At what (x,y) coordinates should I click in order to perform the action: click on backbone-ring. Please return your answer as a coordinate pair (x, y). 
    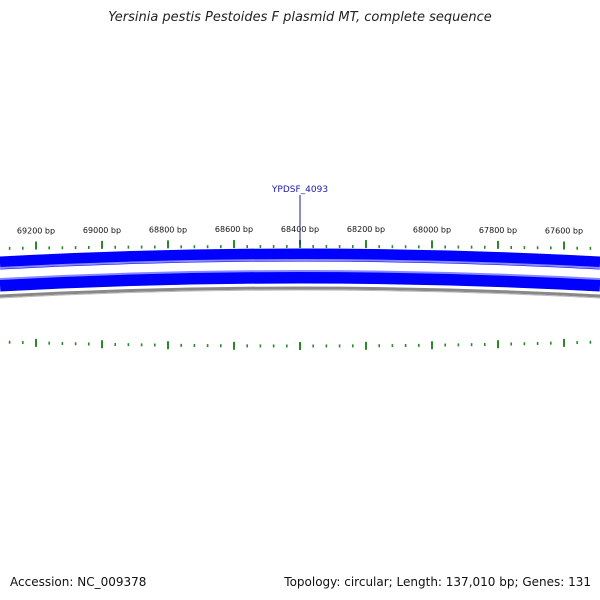
    Looking at the image, I should click on (300, 292).